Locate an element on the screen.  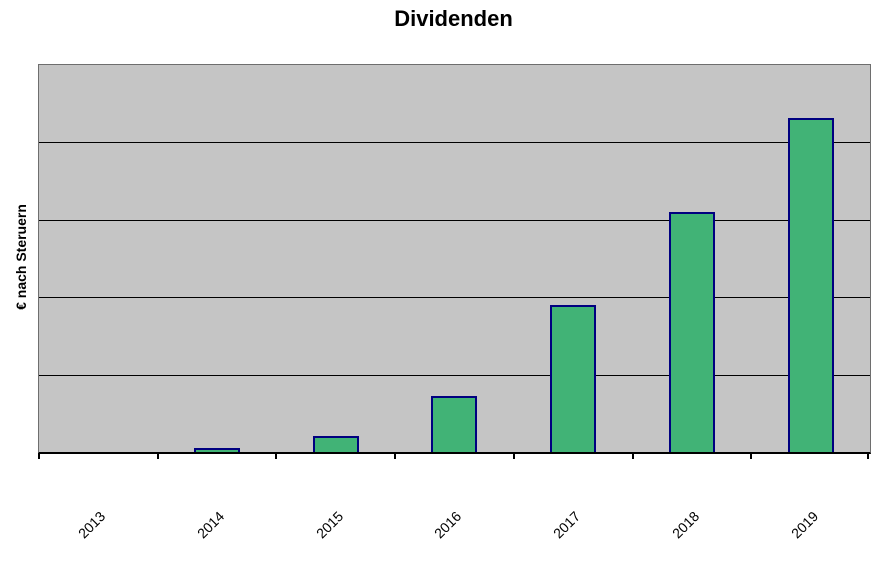
x-label-2014: 2014 is located at coordinates (210, 525).